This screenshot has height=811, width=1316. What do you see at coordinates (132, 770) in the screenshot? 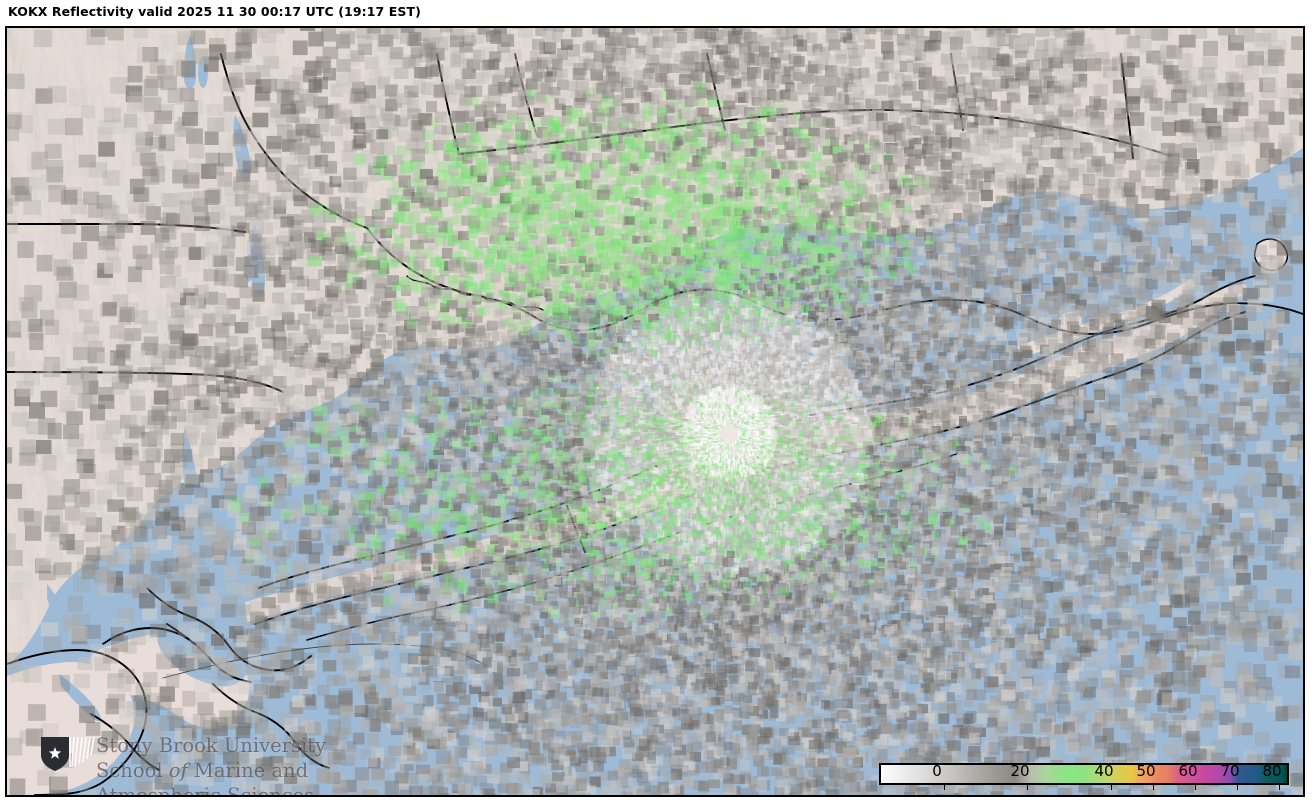
I see `logo-line-2a: School` at bounding box center [132, 770].